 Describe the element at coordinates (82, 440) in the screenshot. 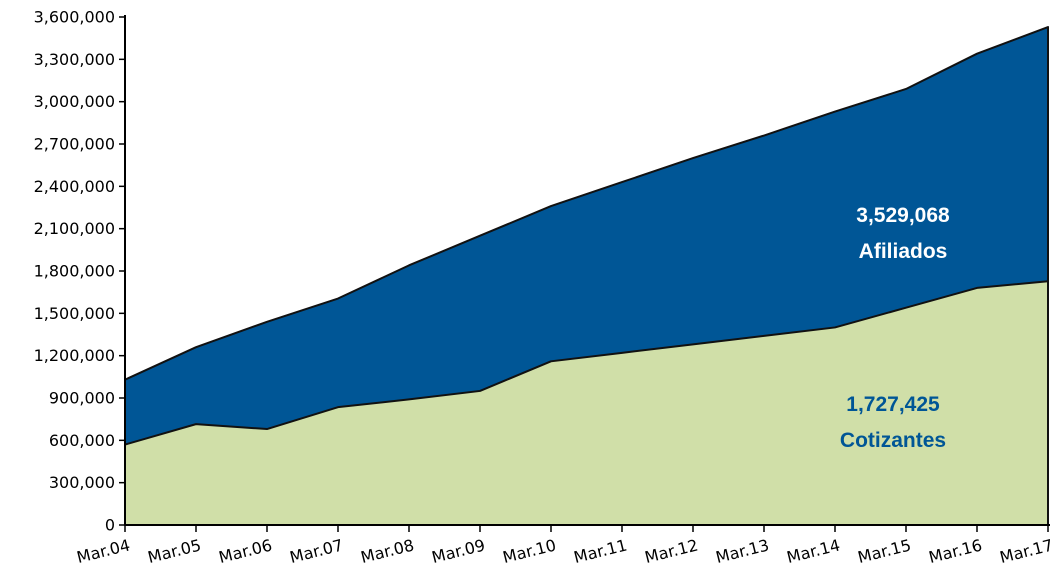

I see `y-tick-label: 600,000` at that location.